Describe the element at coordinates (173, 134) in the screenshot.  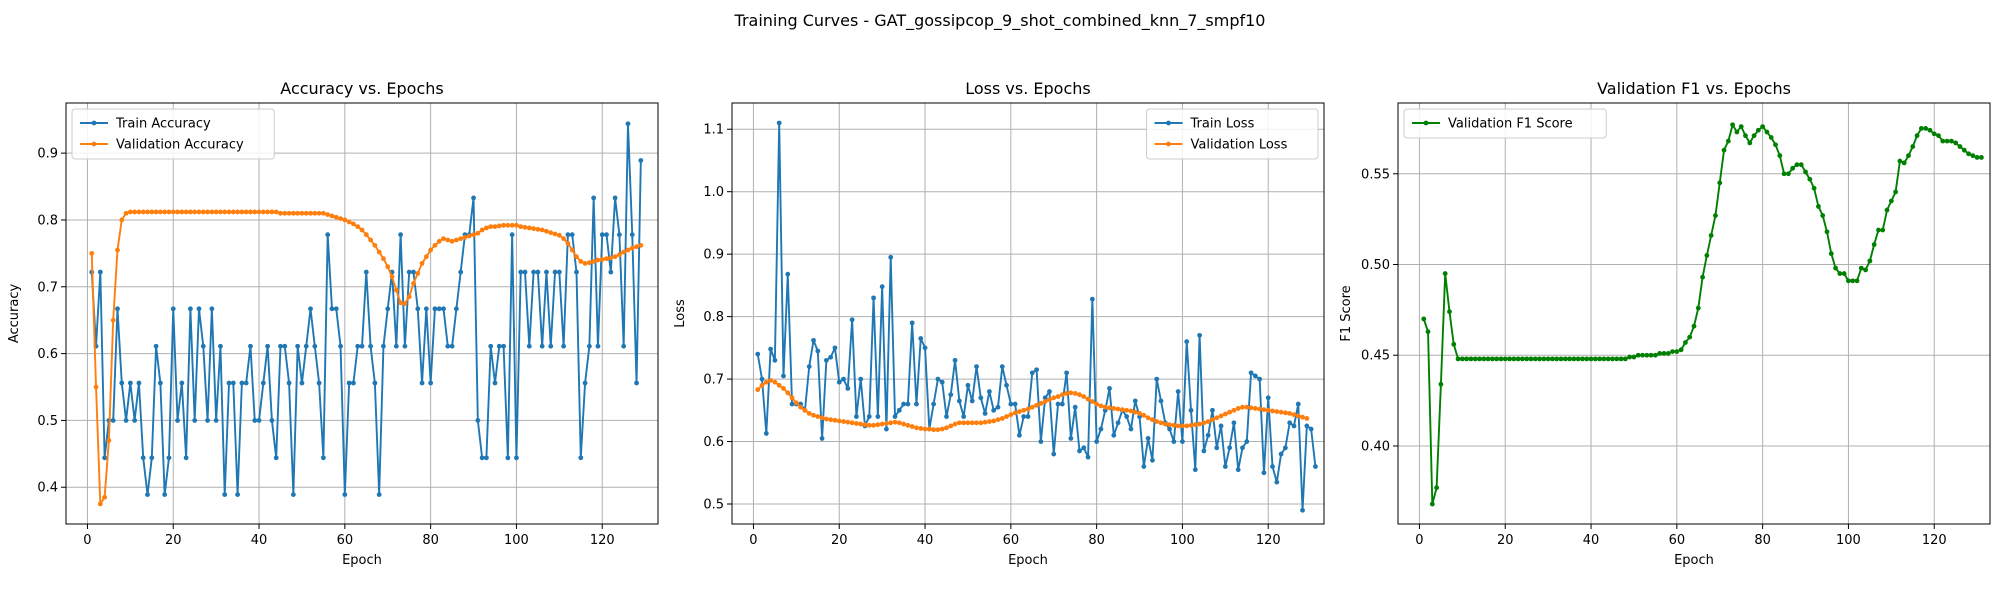
I see `accuracy-legend-box` at that location.